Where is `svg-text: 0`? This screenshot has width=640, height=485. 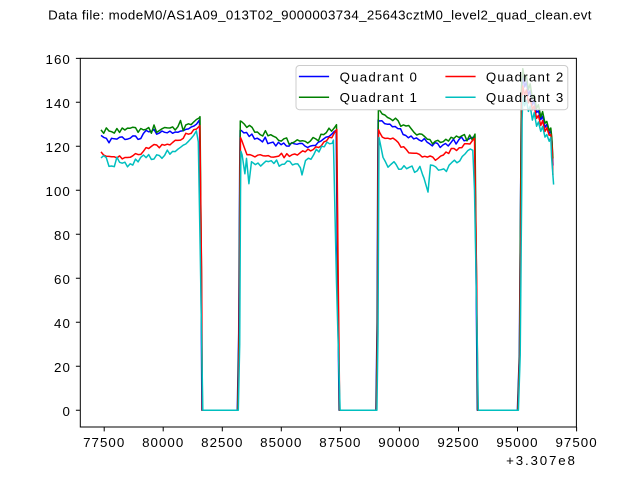 svg-text: 0 is located at coordinates (66, 411).